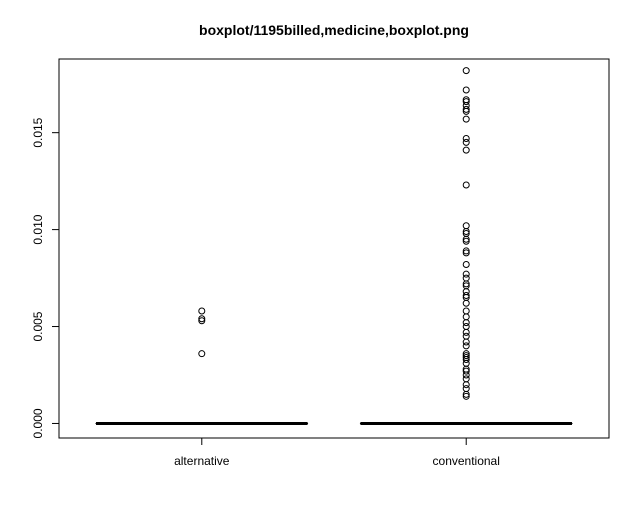  I want to click on x-tick-label: alternative, so click(202, 461).